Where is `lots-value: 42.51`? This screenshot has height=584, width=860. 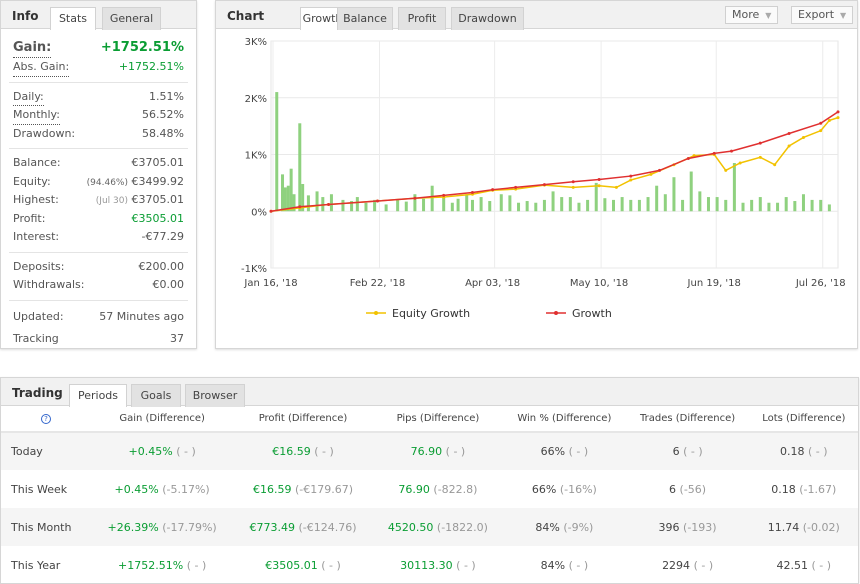 lots-value: 42.51 is located at coordinates (792, 565).